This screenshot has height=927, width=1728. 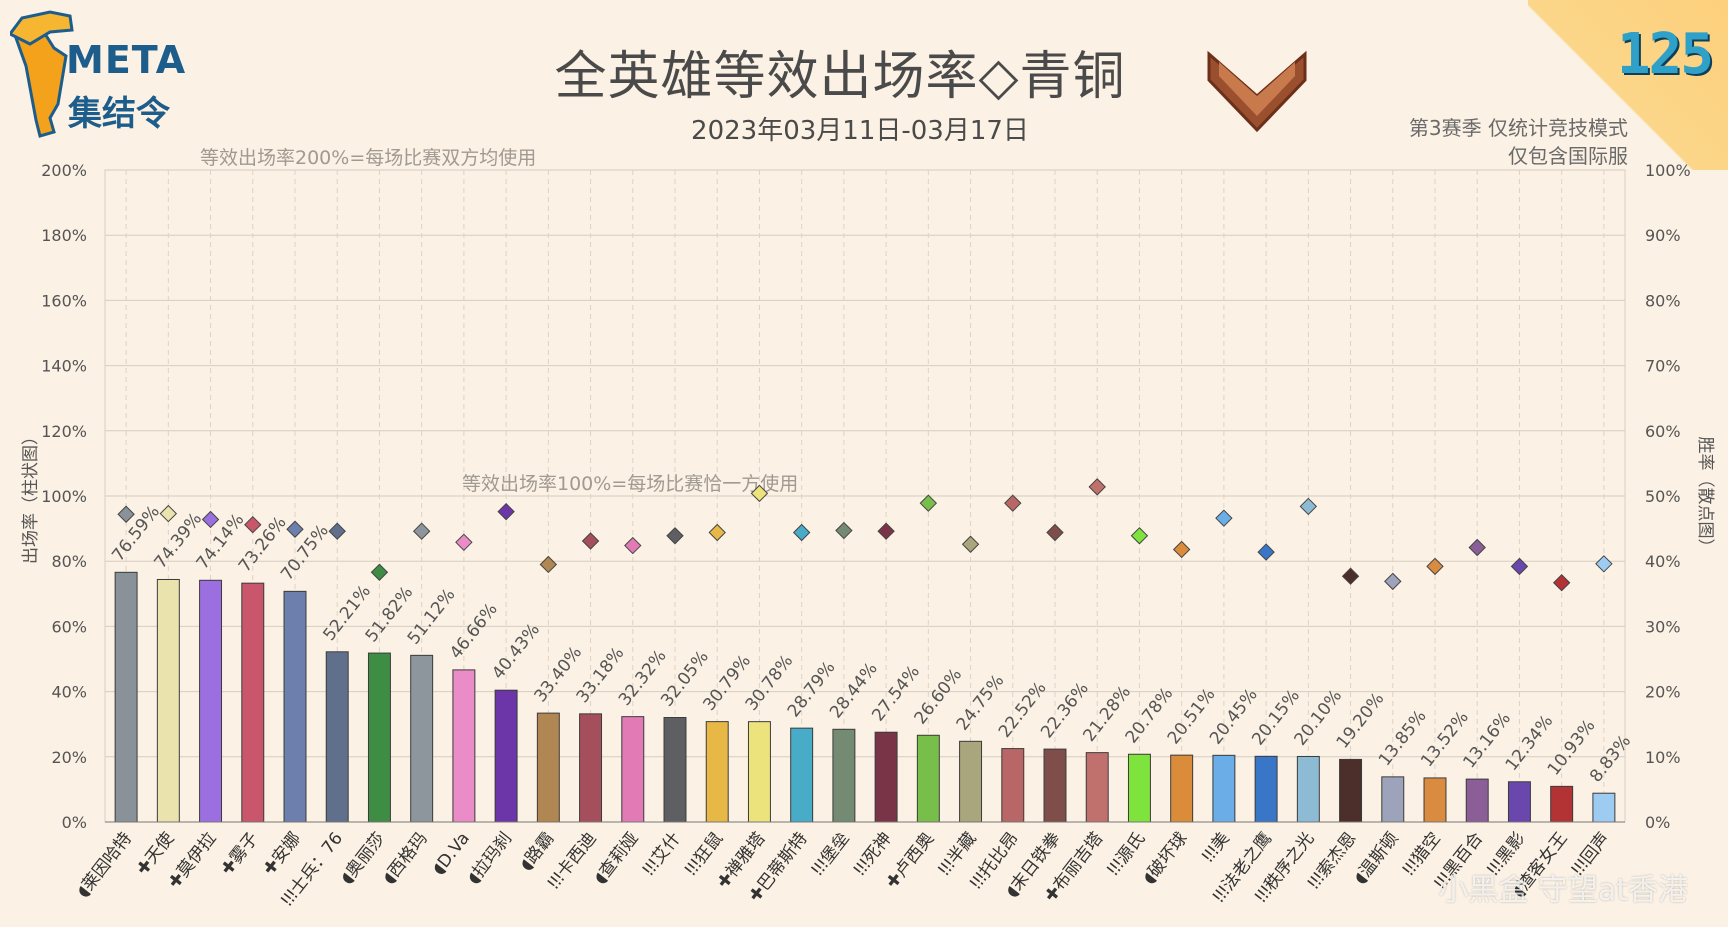 I want to click on left-tick-label: 120%, so click(x=64, y=431).